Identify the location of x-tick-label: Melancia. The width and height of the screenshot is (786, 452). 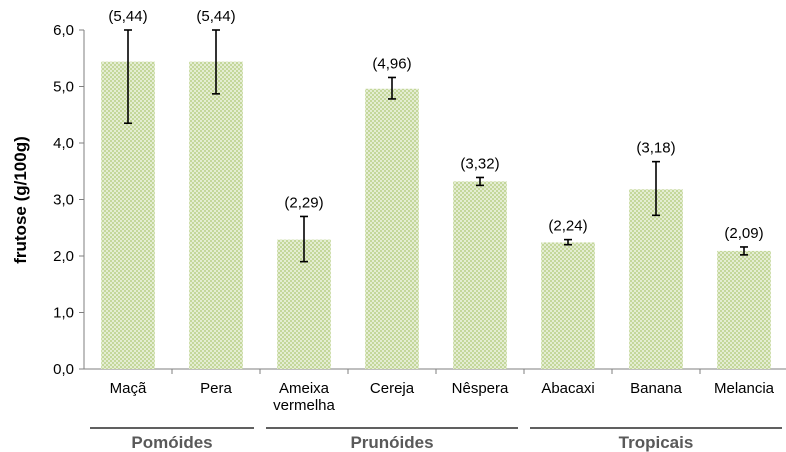
(744, 388).